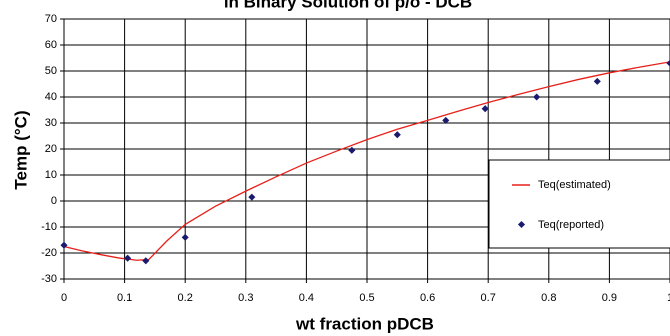 This screenshot has height=336, width=670. I want to click on chart-title: in Binary Solution of p/o - DCB, so click(348, 5).